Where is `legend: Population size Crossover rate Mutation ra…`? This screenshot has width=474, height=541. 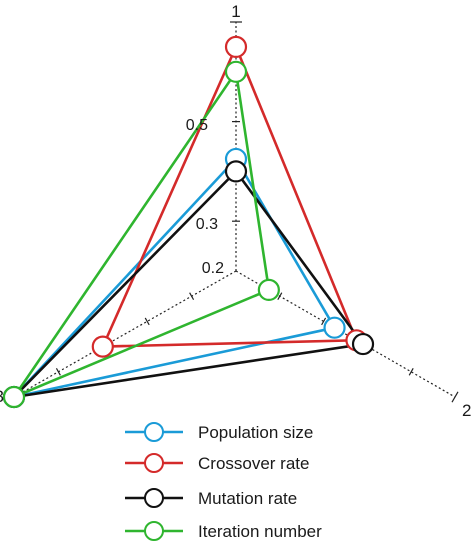 legend: Population size Crossover rate Mutation ra… is located at coordinates (223, 481).